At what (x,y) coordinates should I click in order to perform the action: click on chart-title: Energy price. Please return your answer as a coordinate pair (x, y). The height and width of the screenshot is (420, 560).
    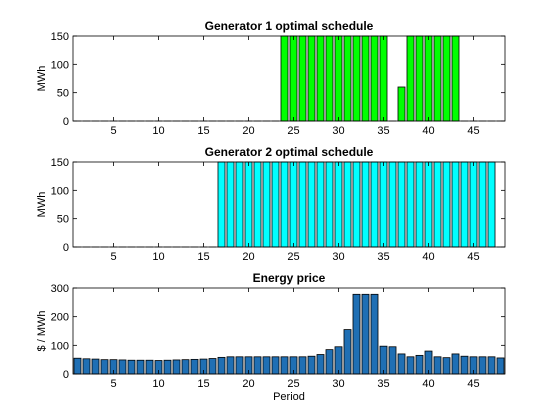
    Looking at the image, I should click on (289, 278).